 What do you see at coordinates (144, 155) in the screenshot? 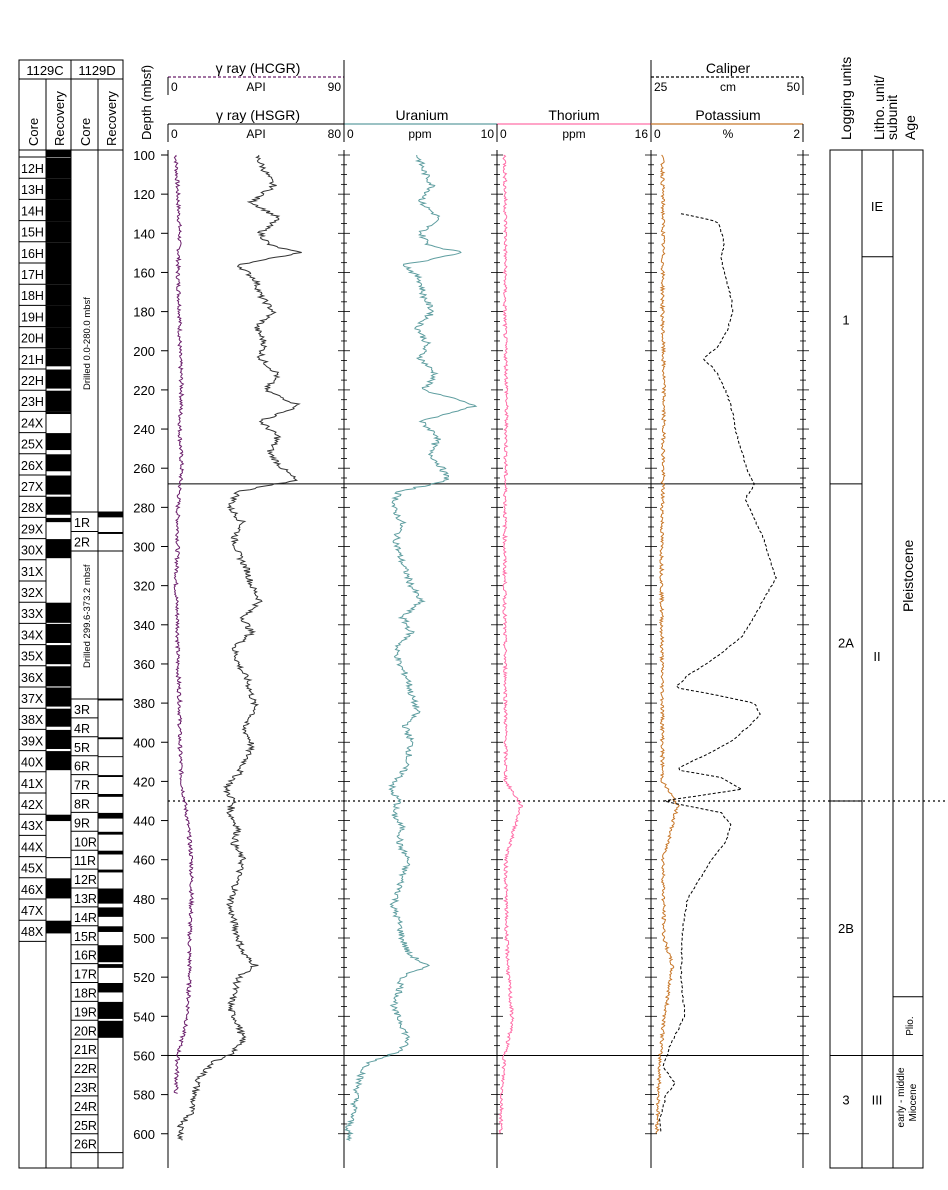
I see `depth-tick-label: 100` at bounding box center [144, 155].